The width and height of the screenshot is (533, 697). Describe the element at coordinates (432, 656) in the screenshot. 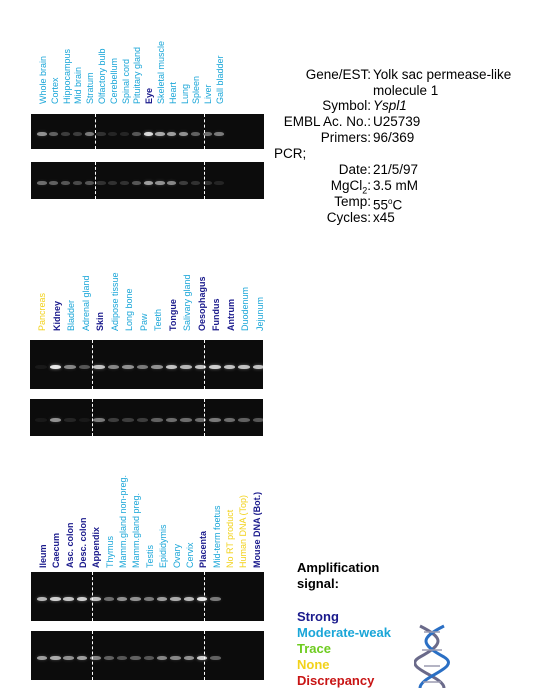

I see `dna-helix-icon` at that location.